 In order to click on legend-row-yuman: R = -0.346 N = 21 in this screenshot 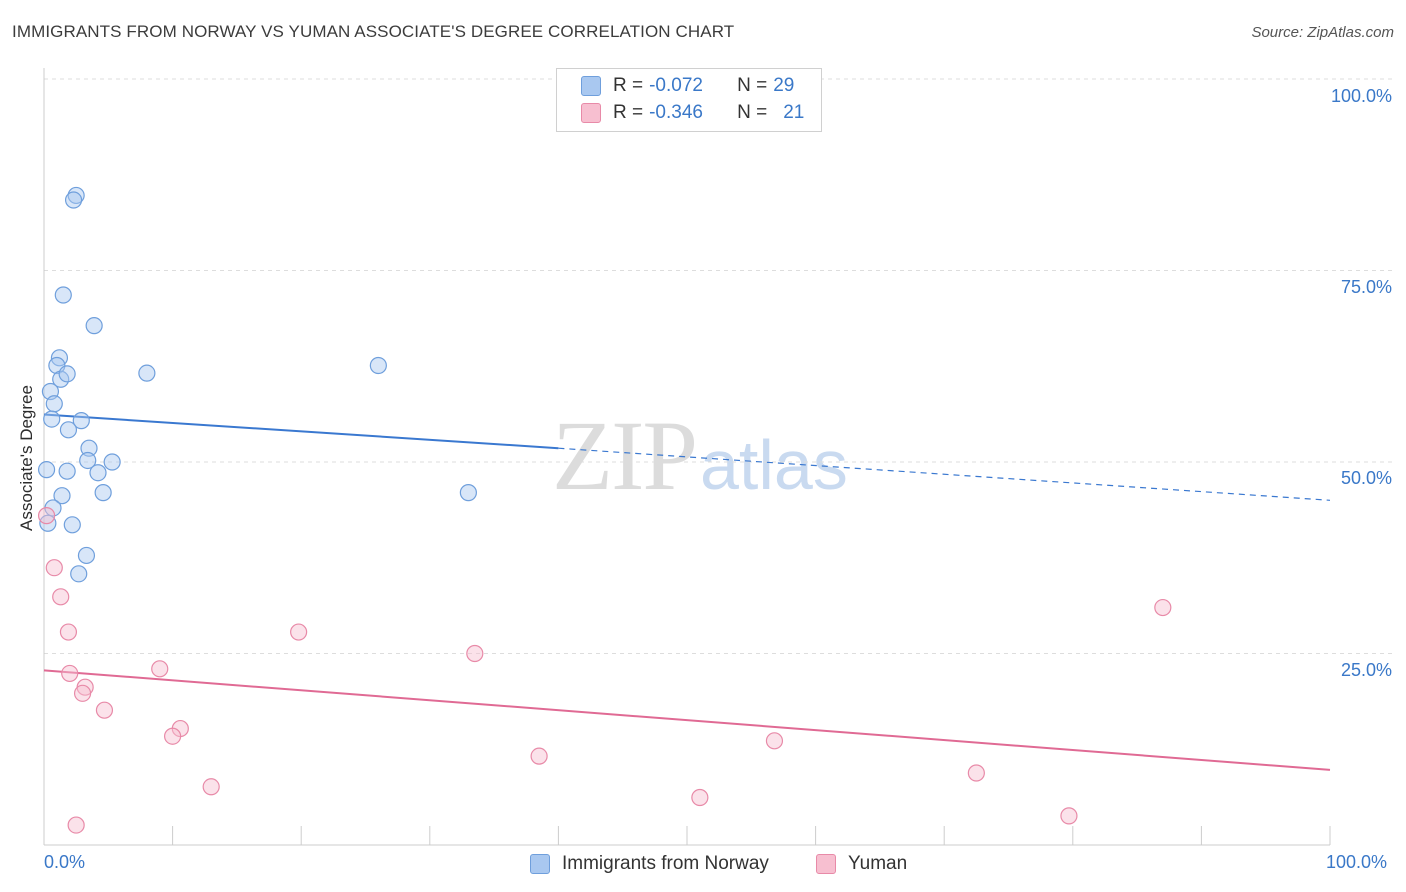, I will do `click(692, 113)`.